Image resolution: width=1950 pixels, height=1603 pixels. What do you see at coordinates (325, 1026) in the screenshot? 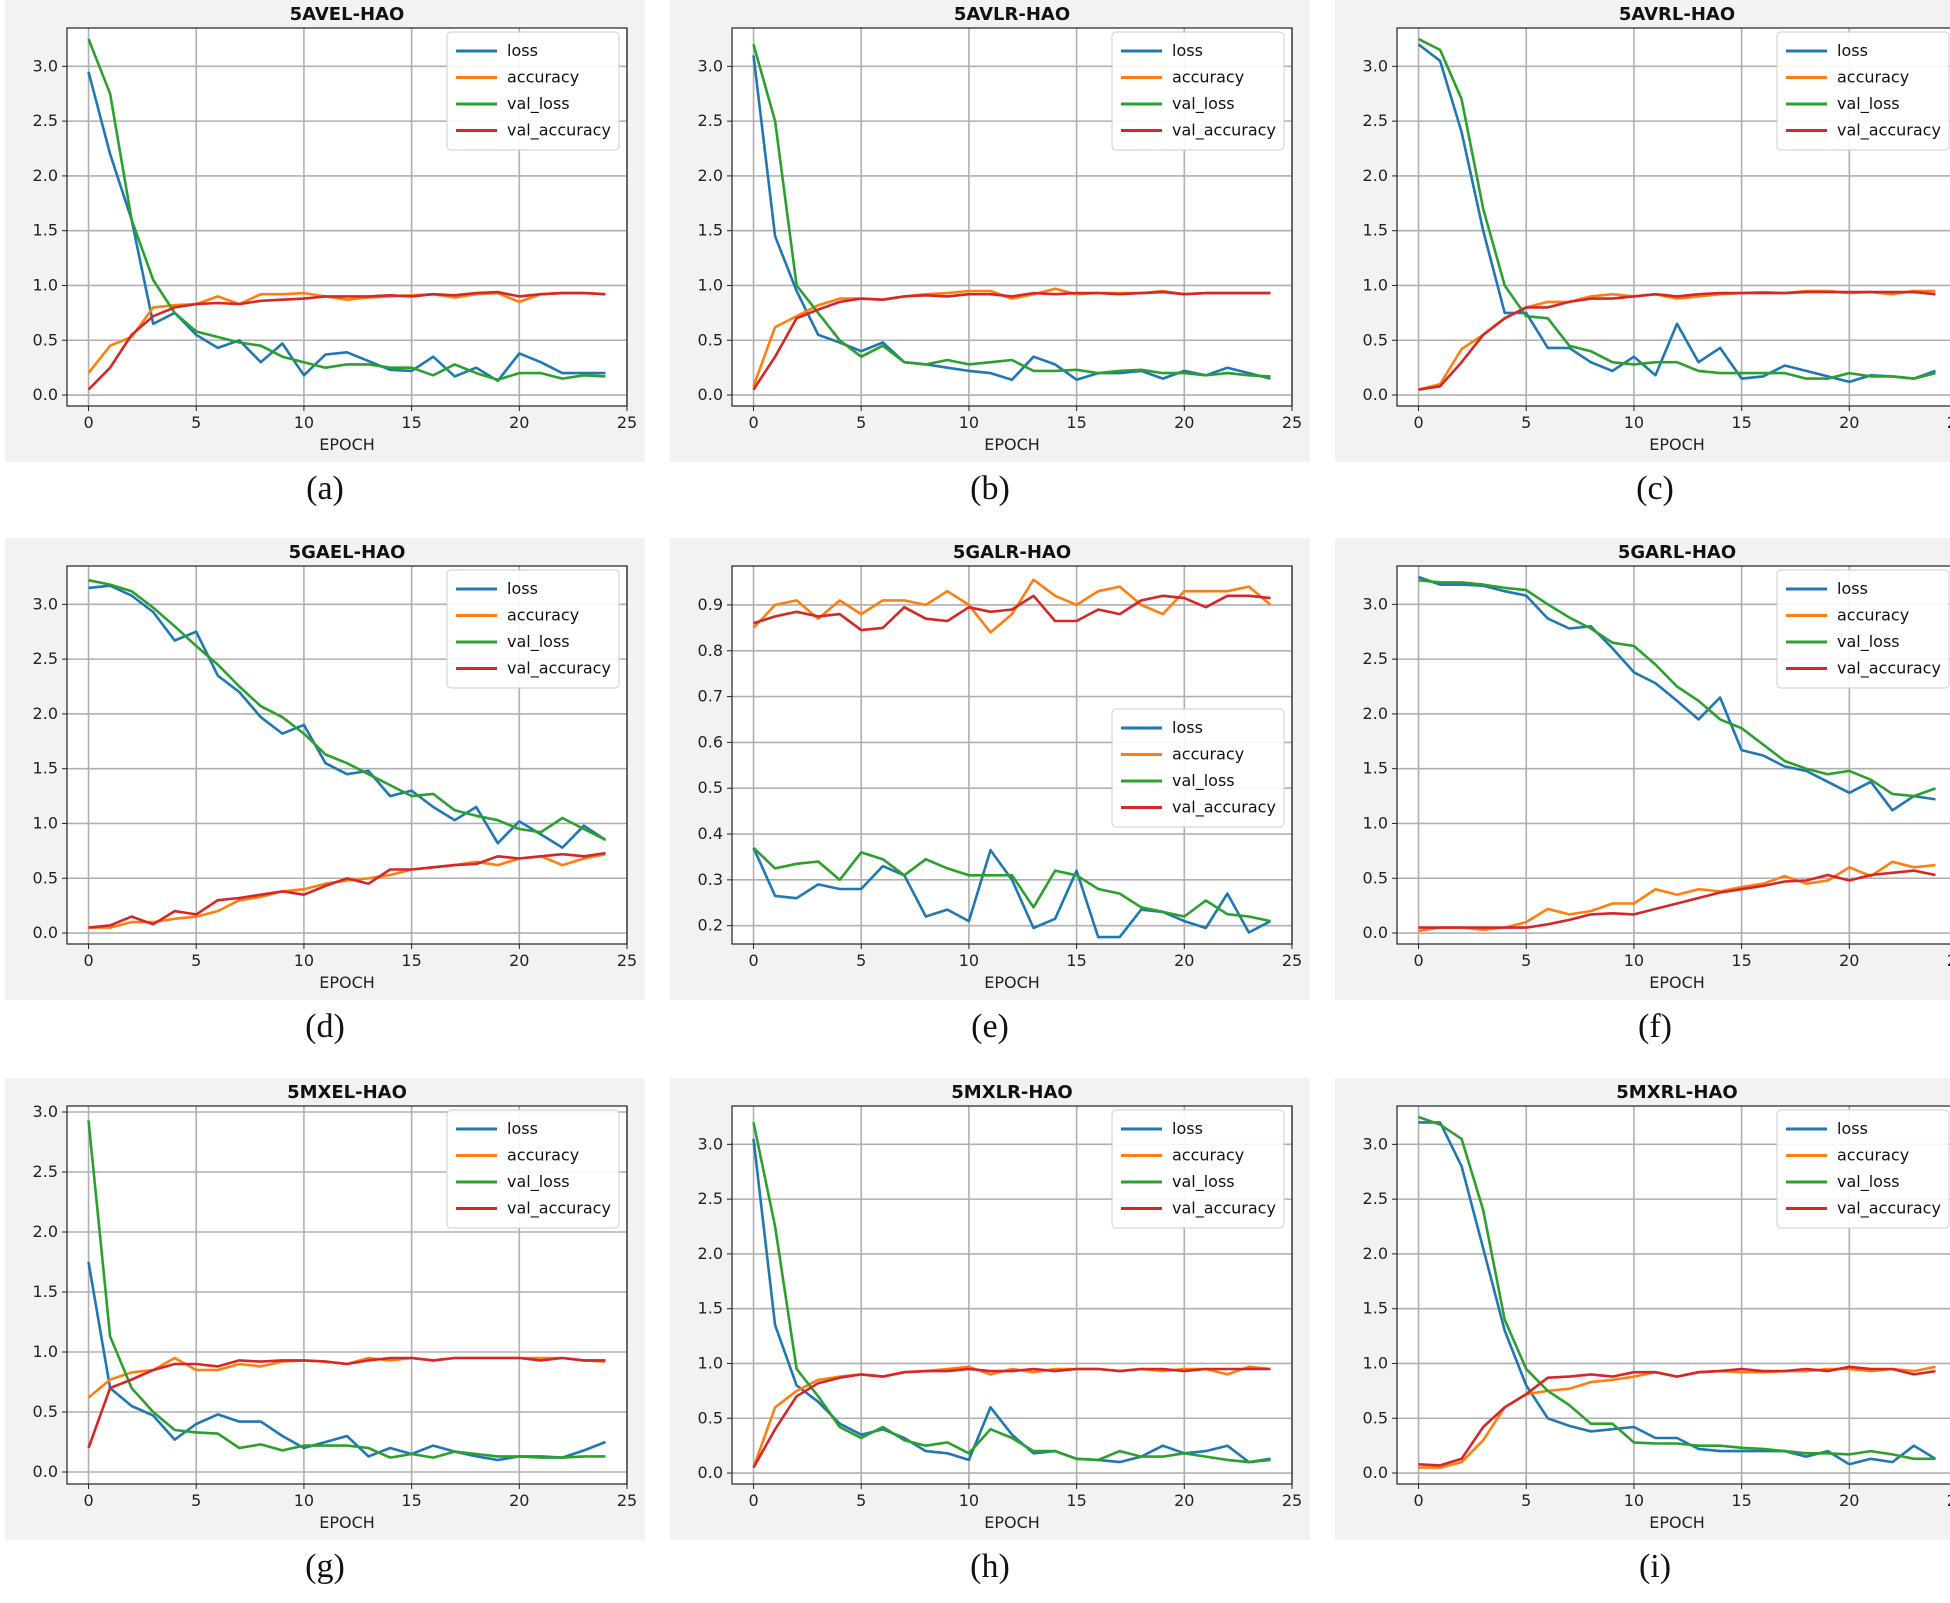
I see `subfigure-caption: (d)` at bounding box center [325, 1026].